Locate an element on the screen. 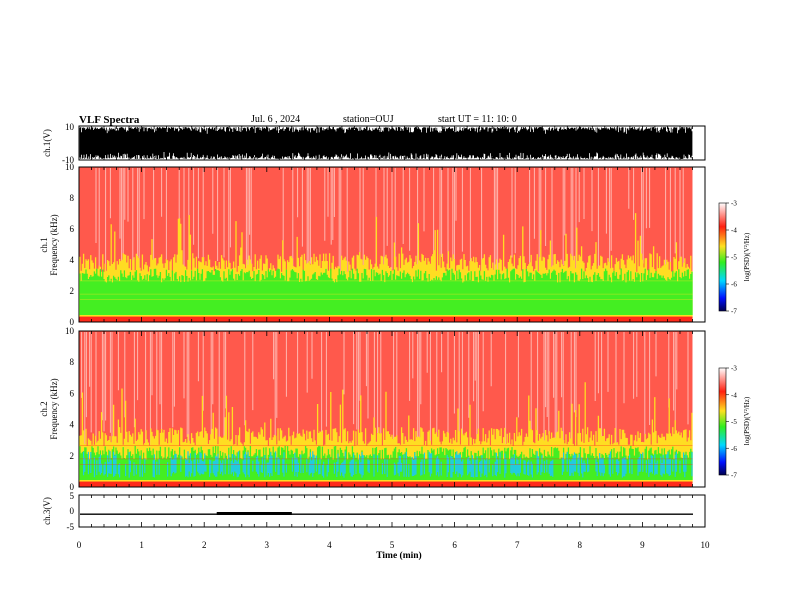 This screenshot has height=612, width=792. x-tick-label: 8 is located at coordinates (580, 545).